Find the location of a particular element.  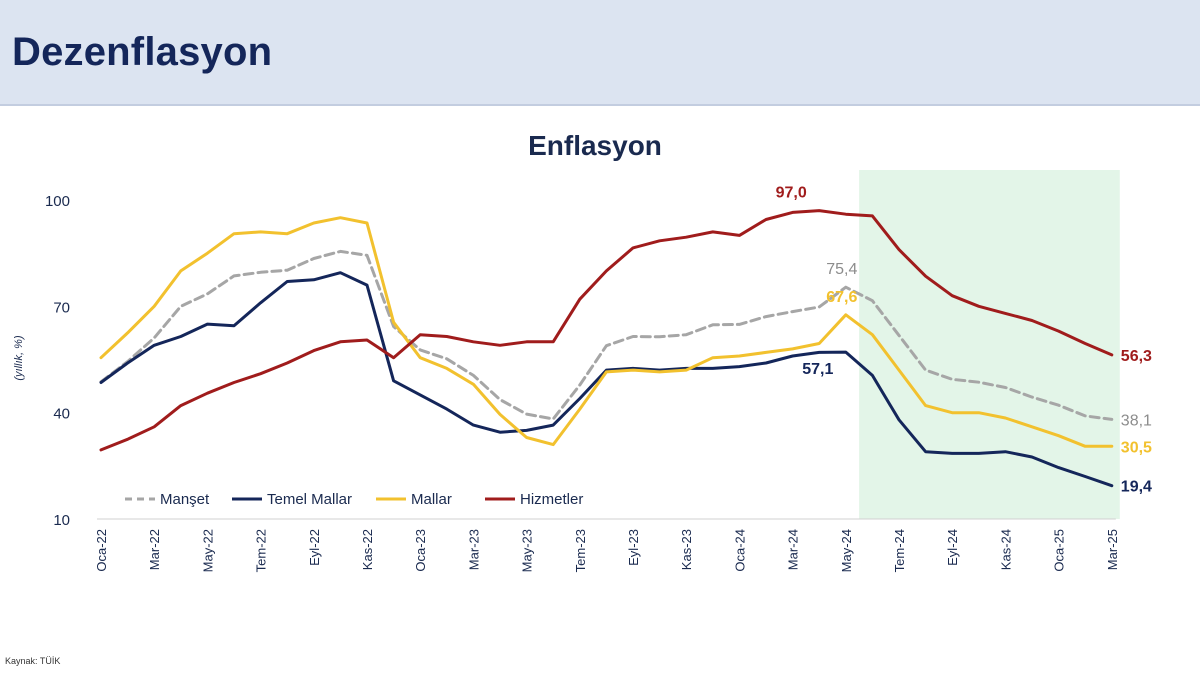

x-tick-label: Eyl-22 is located at coordinates (314, 547).